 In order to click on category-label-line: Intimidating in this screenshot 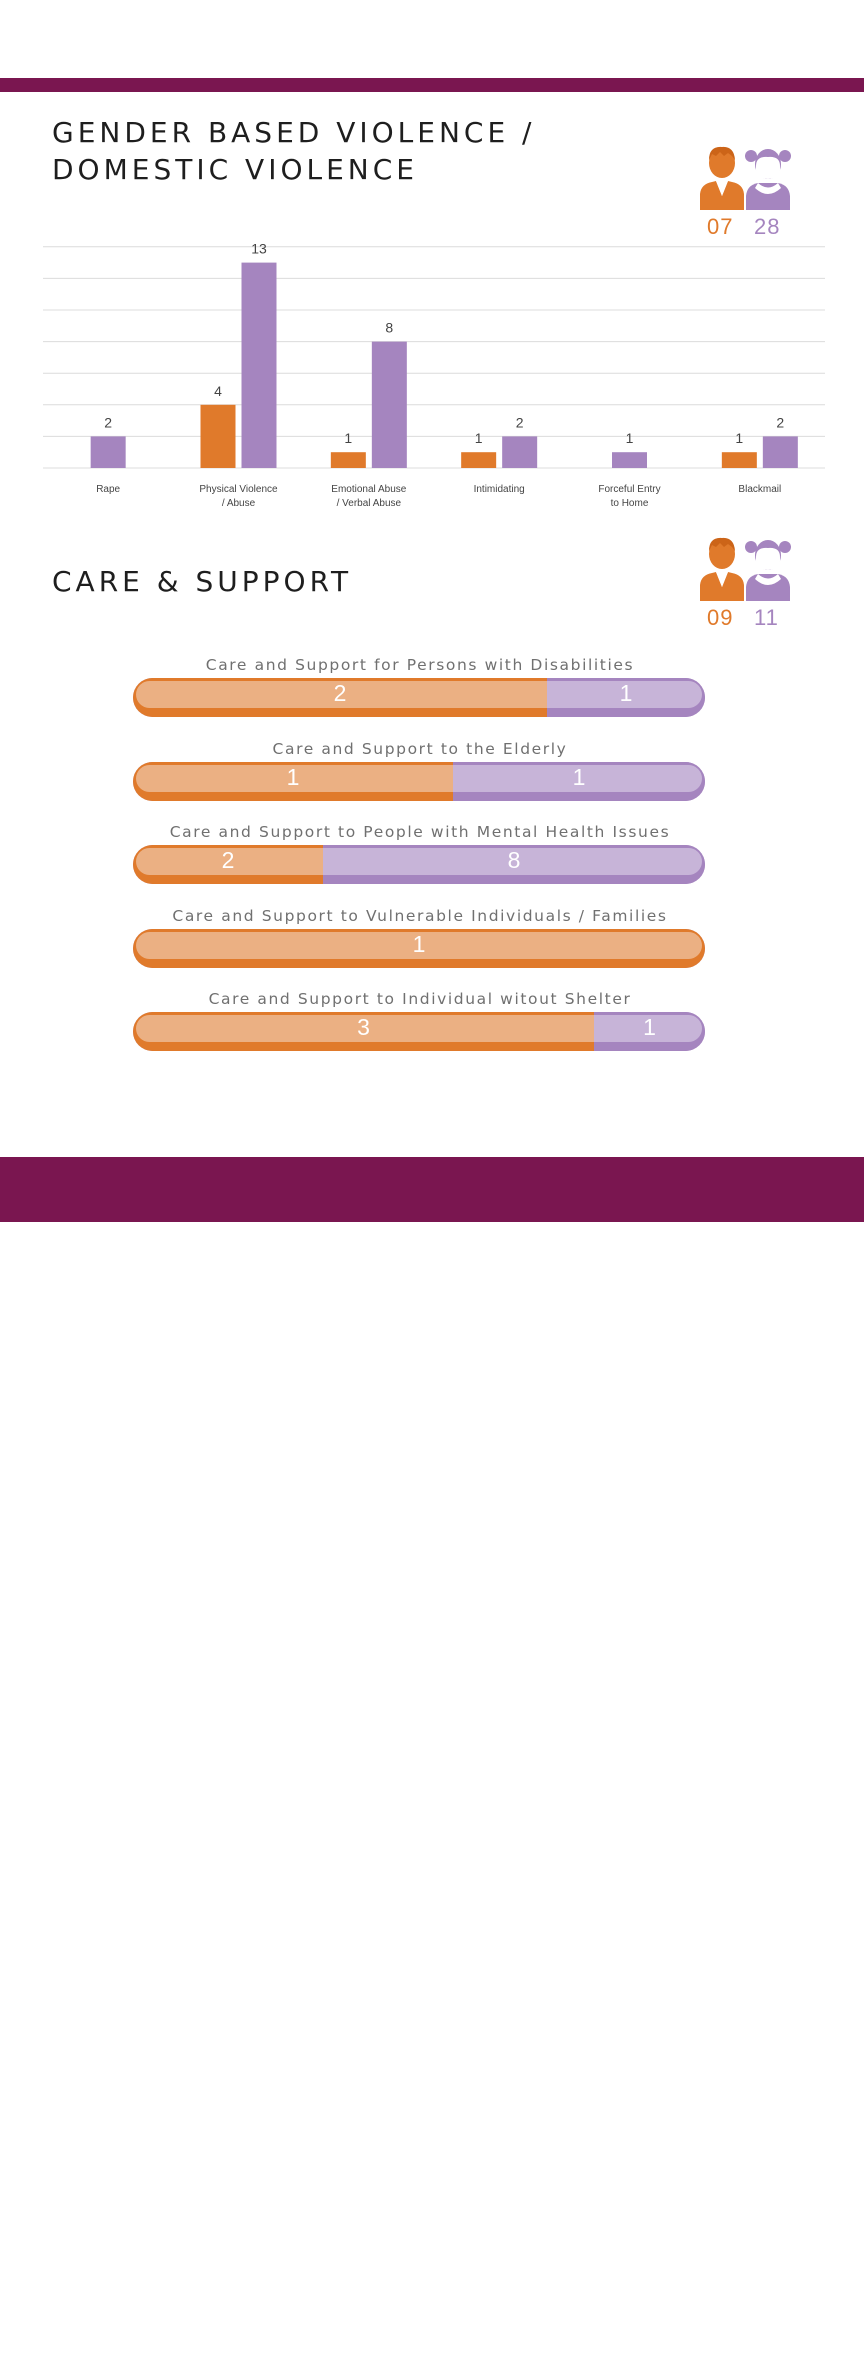, I will do `click(499, 489)`.